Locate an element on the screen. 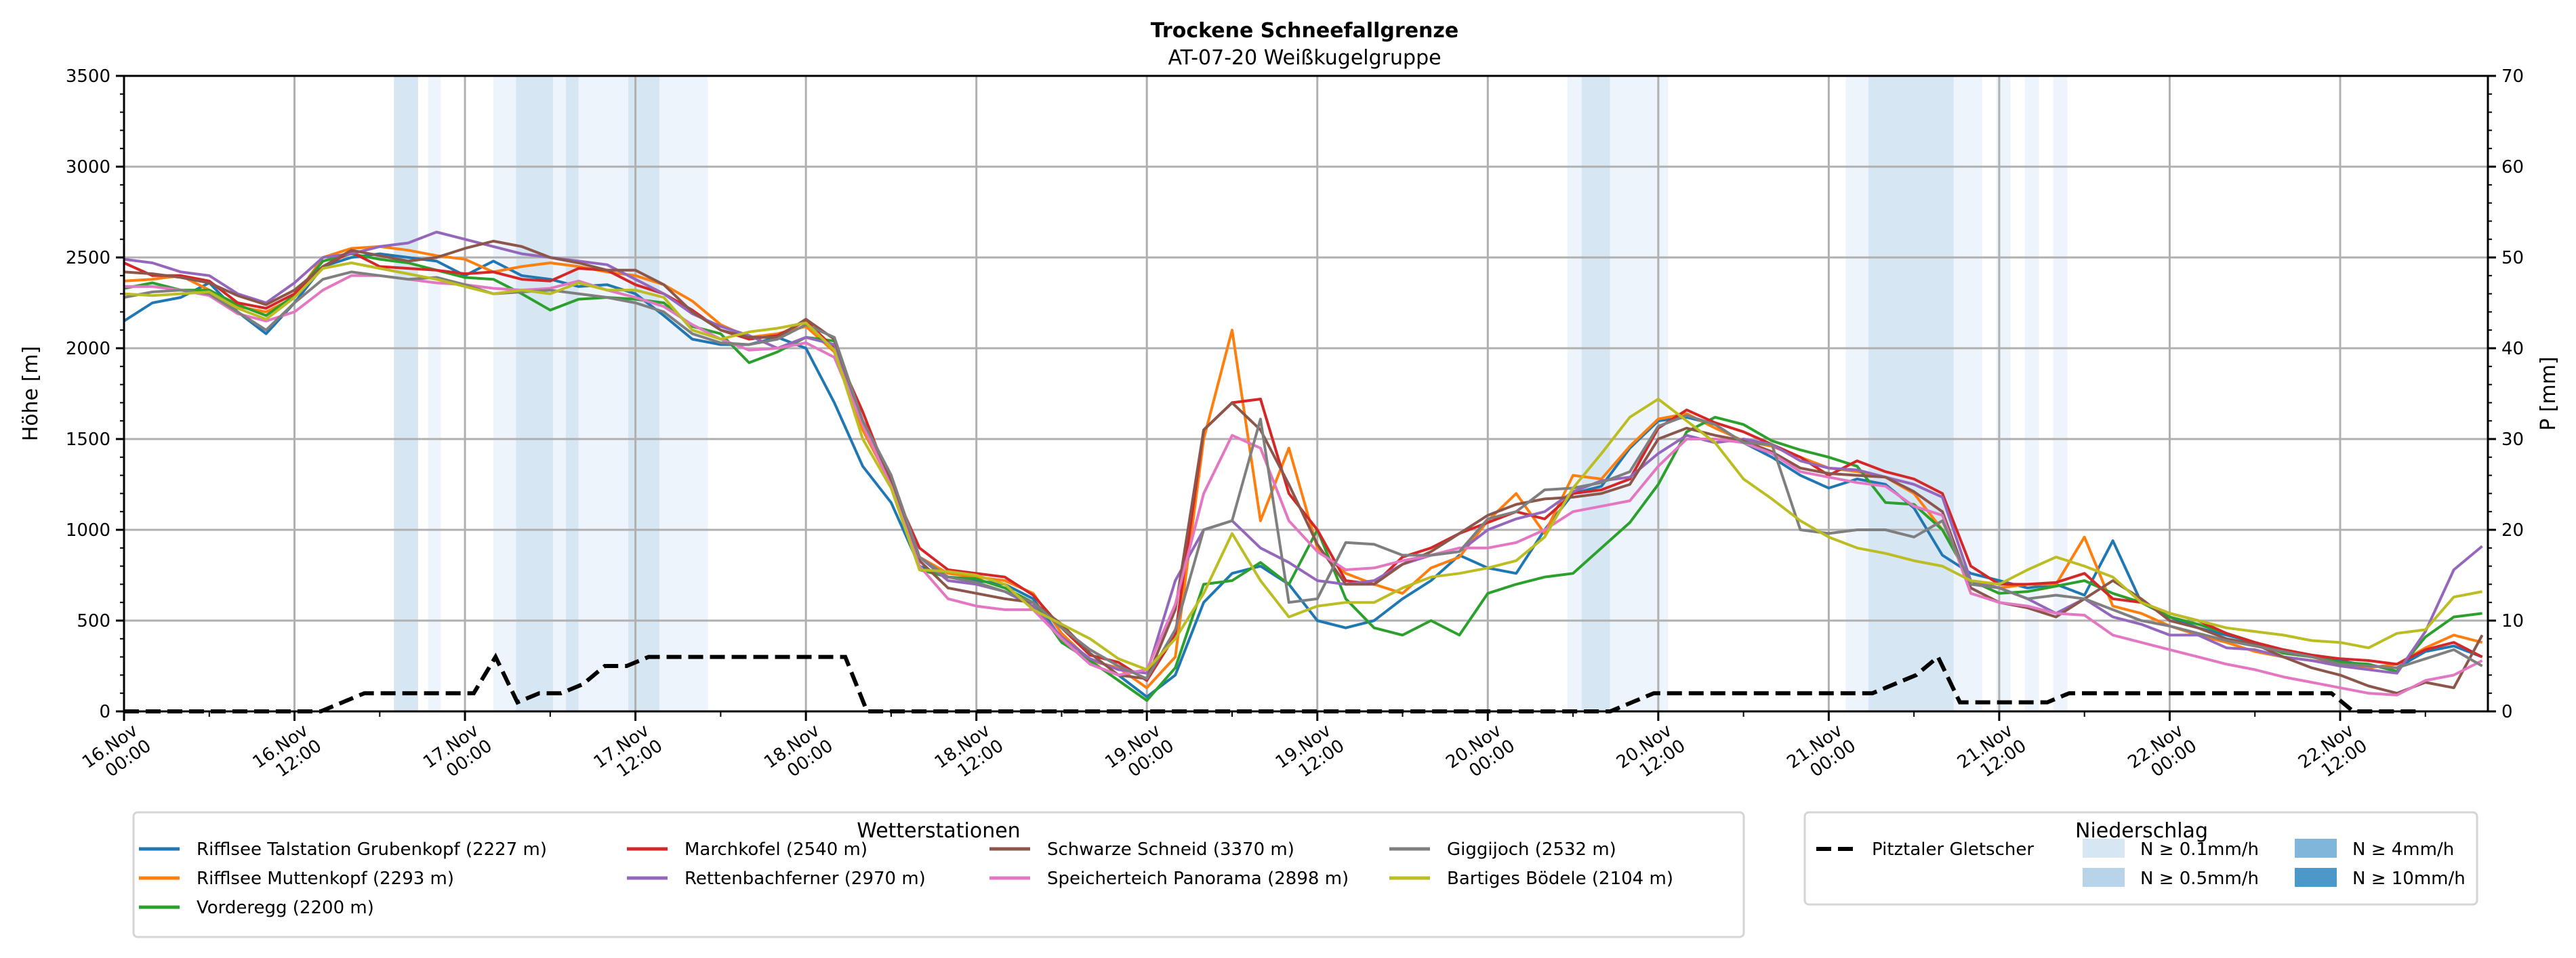 The image size is (2576, 958). legend-label: Giggijoch (2532 m) is located at coordinates (1532, 849).